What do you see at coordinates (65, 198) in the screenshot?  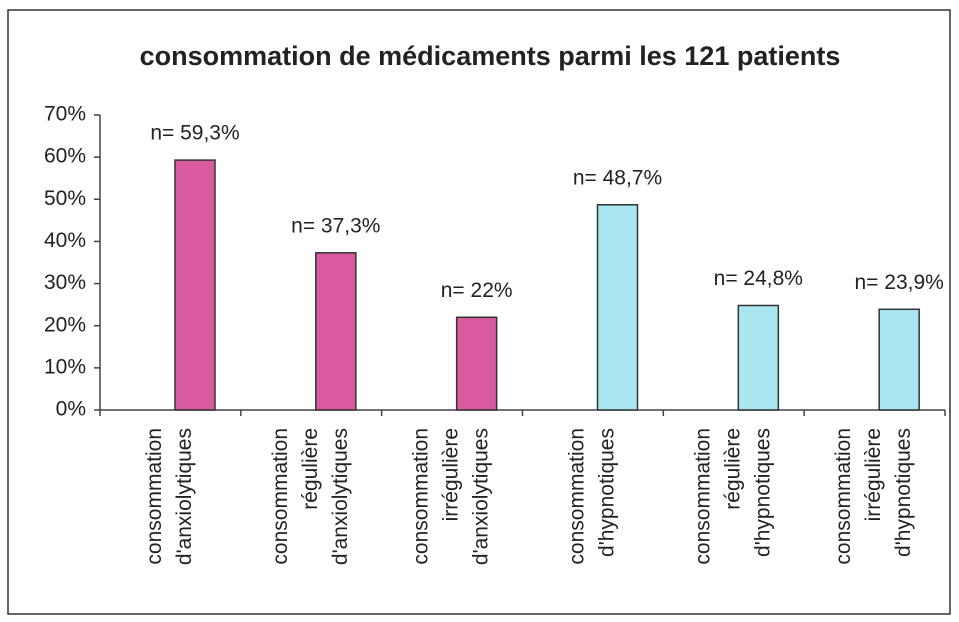 I see `y-tick-label: 50%` at bounding box center [65, 198].